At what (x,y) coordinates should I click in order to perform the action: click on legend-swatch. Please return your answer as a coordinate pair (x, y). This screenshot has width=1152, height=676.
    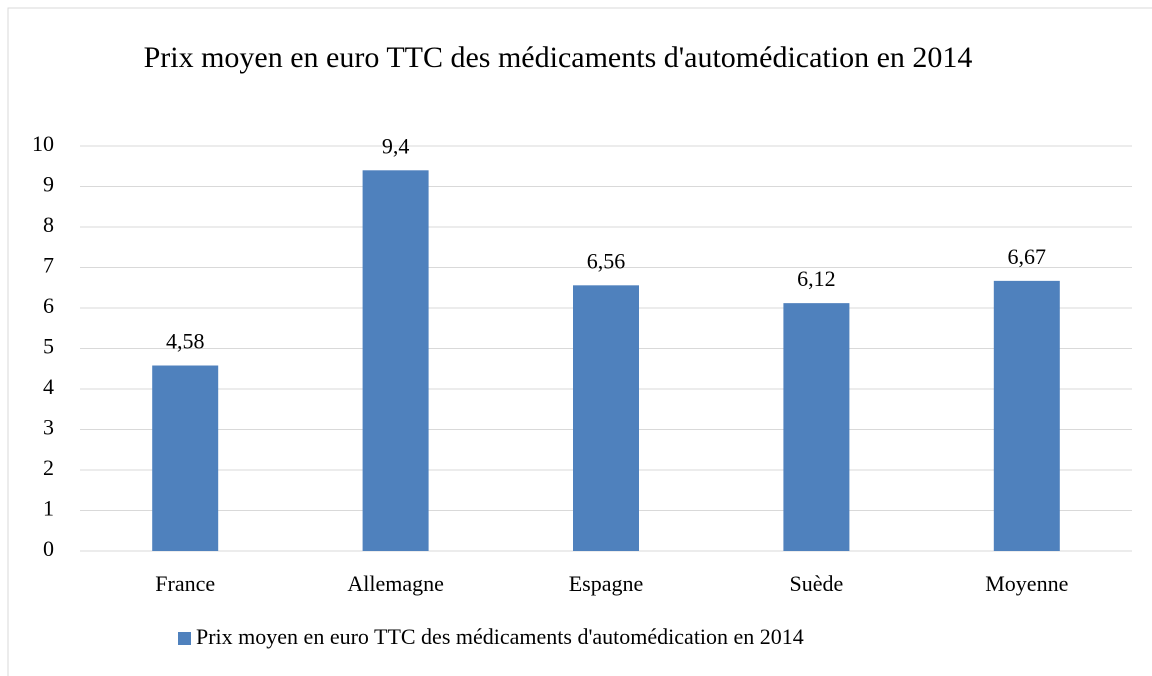
    Looking at the image, I should click on (184, 638).